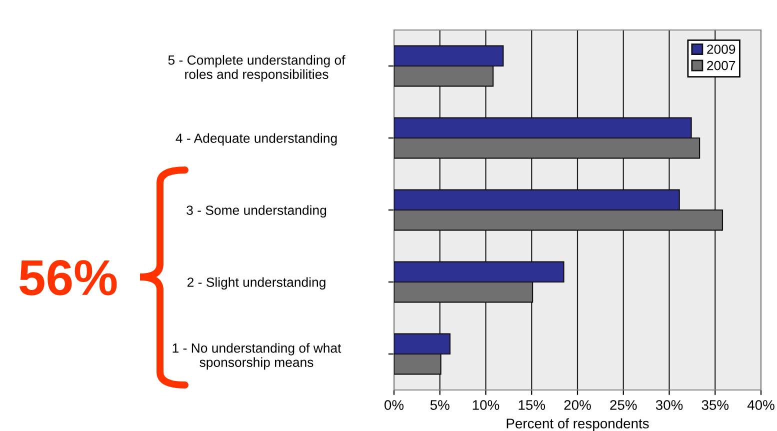 Image resolution: width=777 pixels, height=431 pixels. I want to click on y-tick-label: 4 - Adequate understanding, so click(256, 139).